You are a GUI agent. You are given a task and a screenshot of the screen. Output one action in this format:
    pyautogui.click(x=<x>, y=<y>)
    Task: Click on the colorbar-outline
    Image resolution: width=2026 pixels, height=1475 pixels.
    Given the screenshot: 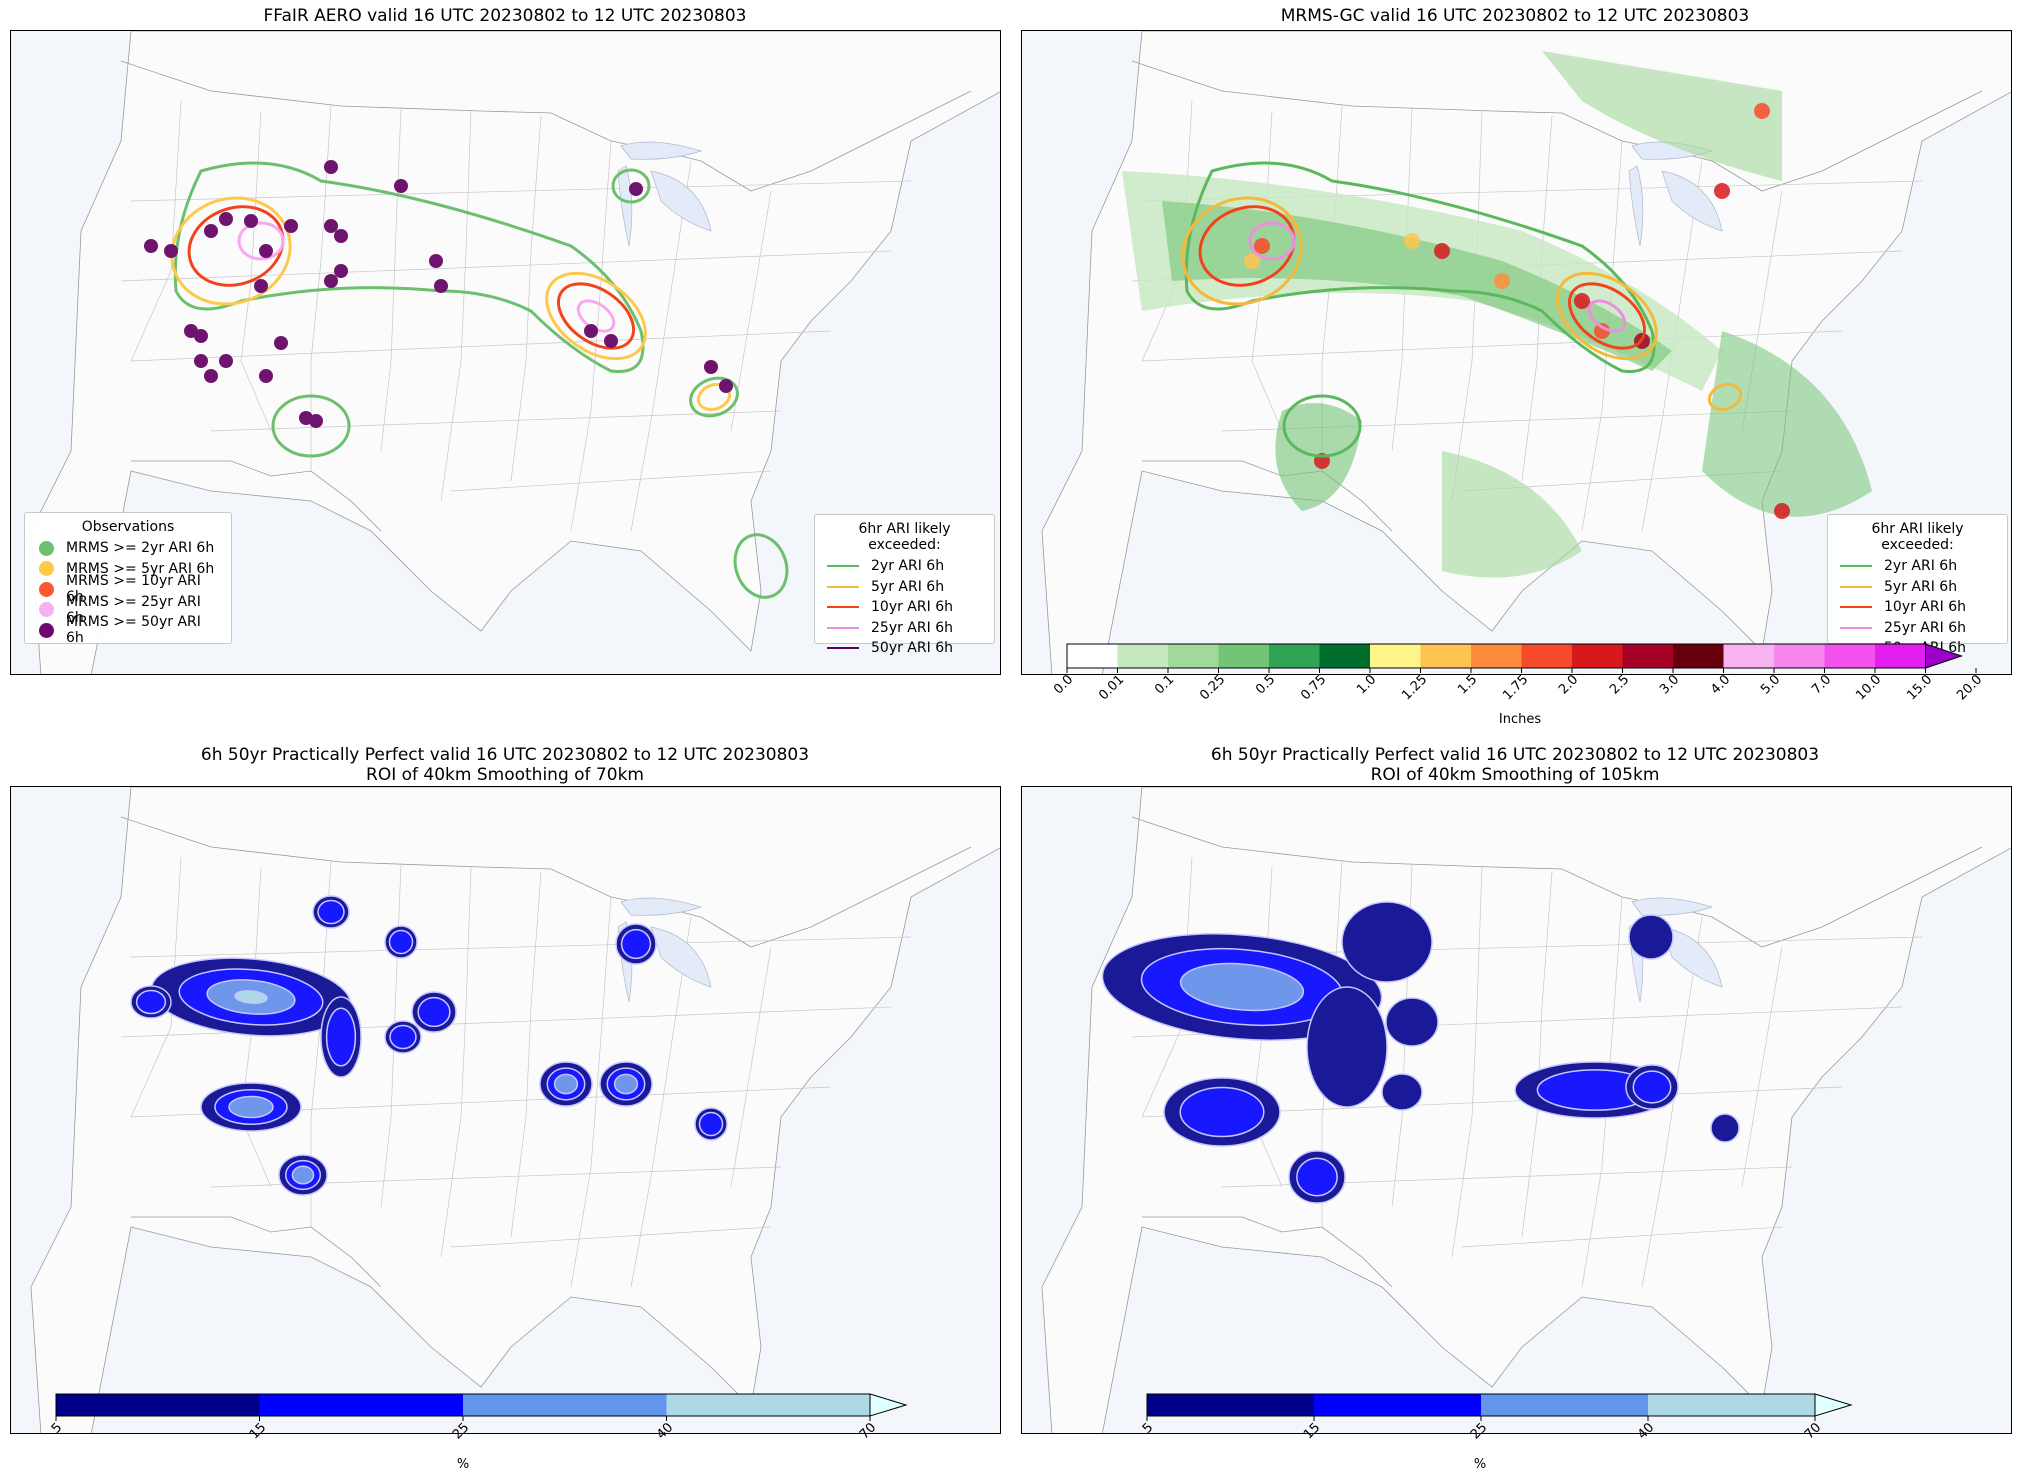 What is the action you would take?
    pyautogui.click(x=1496, y=656)
    